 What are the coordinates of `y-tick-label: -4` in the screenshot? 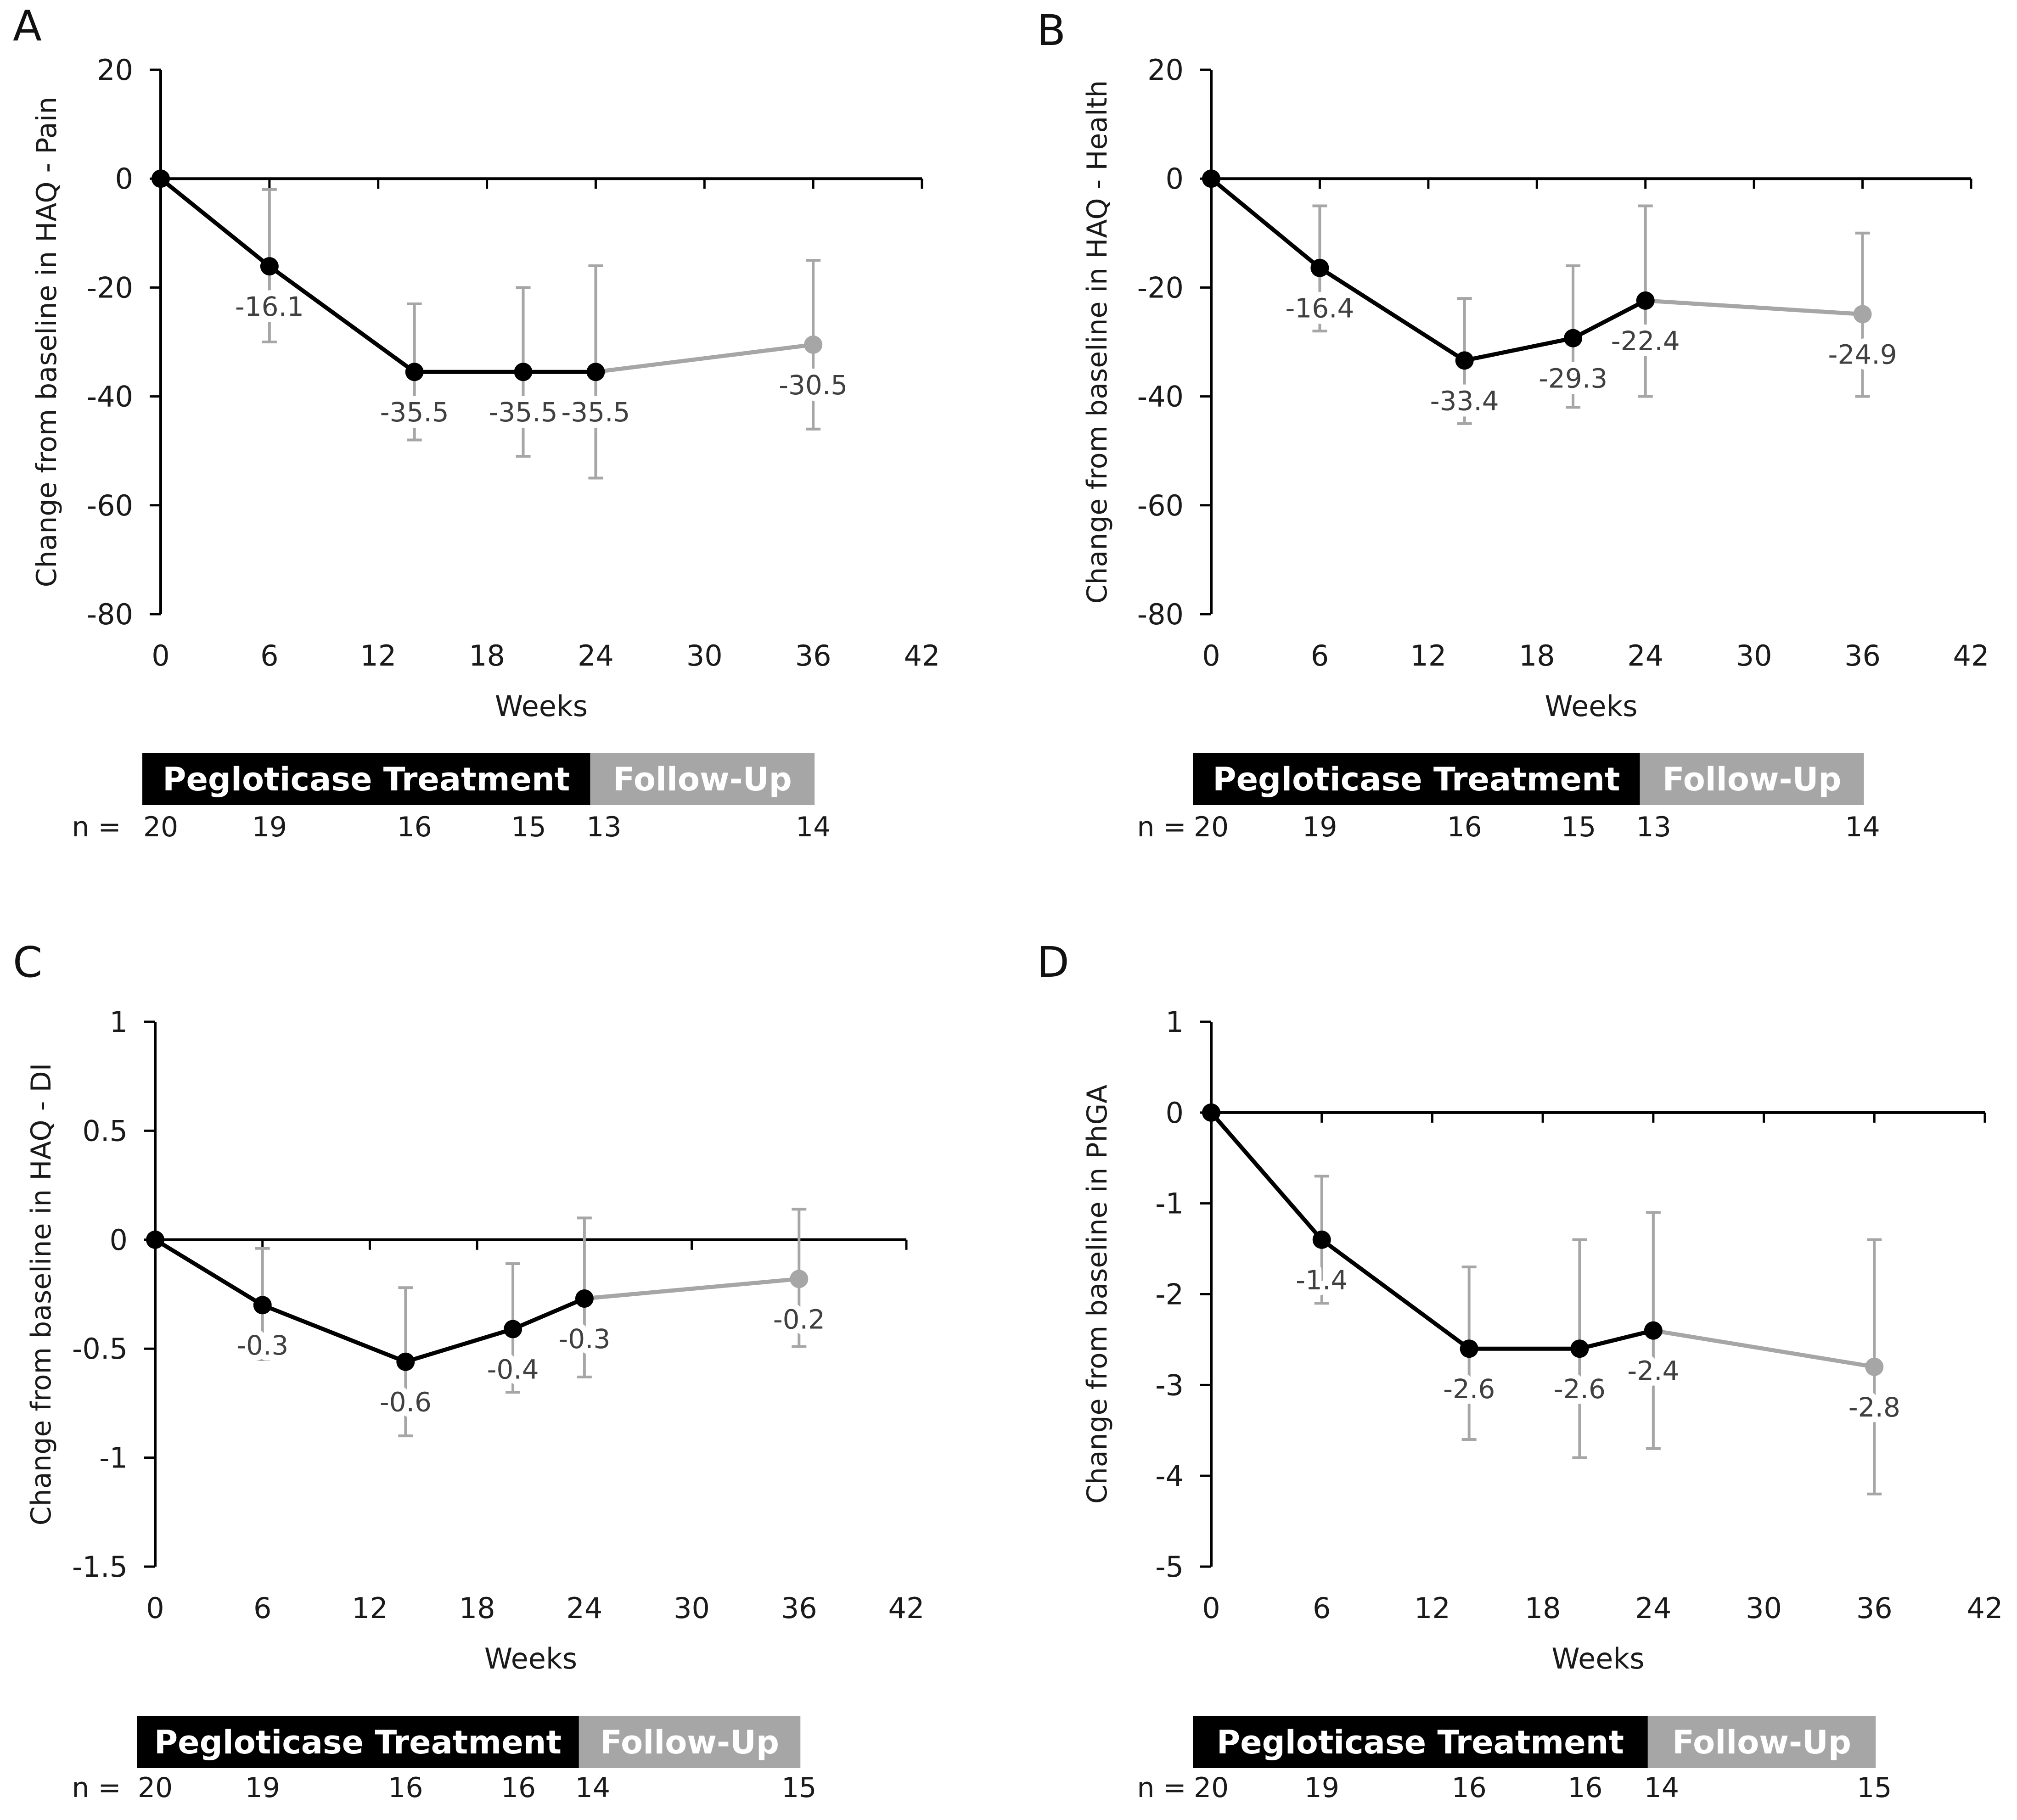 It's located at (1169, 1476).